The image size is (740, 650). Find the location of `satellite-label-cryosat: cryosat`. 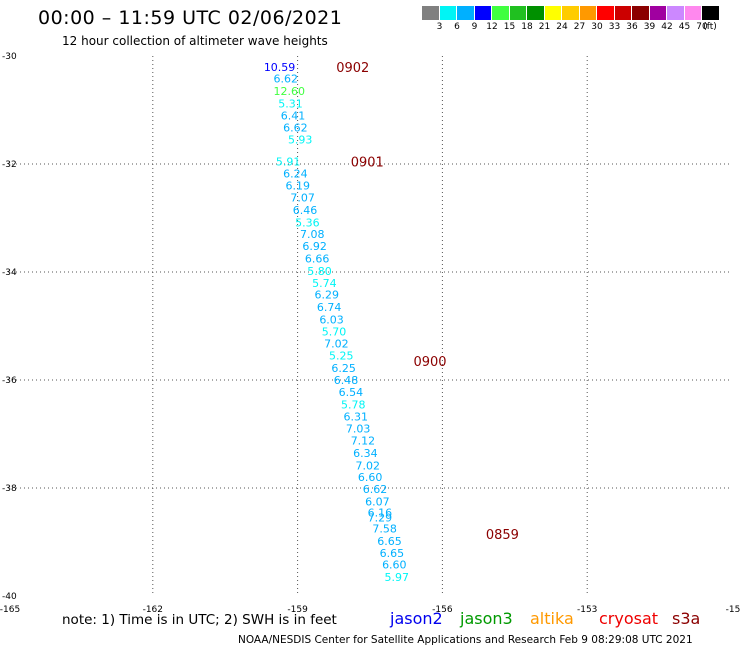

satellite-label-cryosat: cryosat is located at coordinates (629, 618).